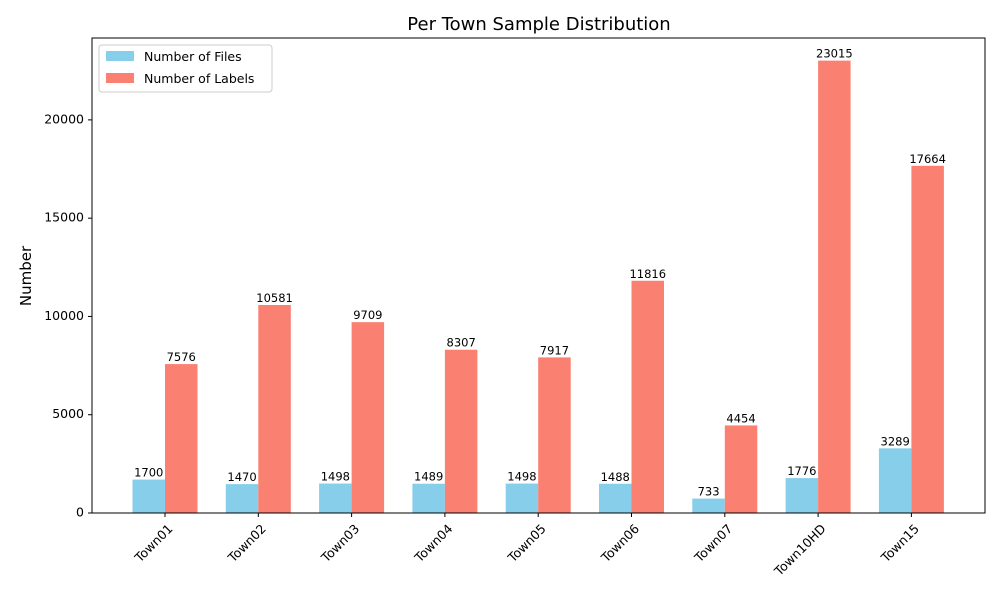  What do you see at coordinates (241, 477) in the screenshot?
I see `data-label-files-town02: 1470` at bounding box center [241, 477].